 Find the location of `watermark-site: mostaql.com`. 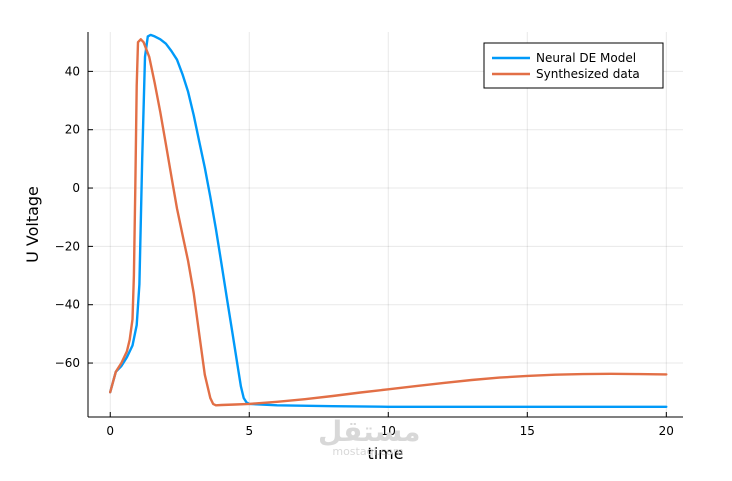

watermark-site: mostaql.com is located at coordinates (368, 452).